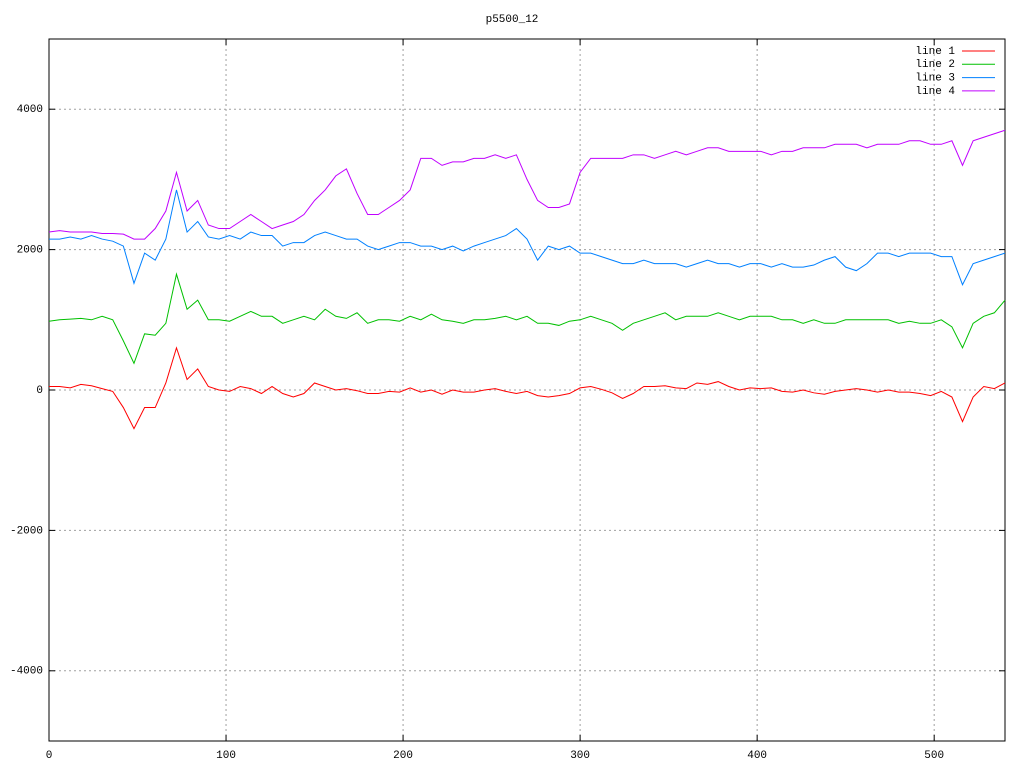 The image size is (1024, 768). Describe the element at coordinates (226, 756) in the screenshot. I see `x-tick-label: 100` at that location.